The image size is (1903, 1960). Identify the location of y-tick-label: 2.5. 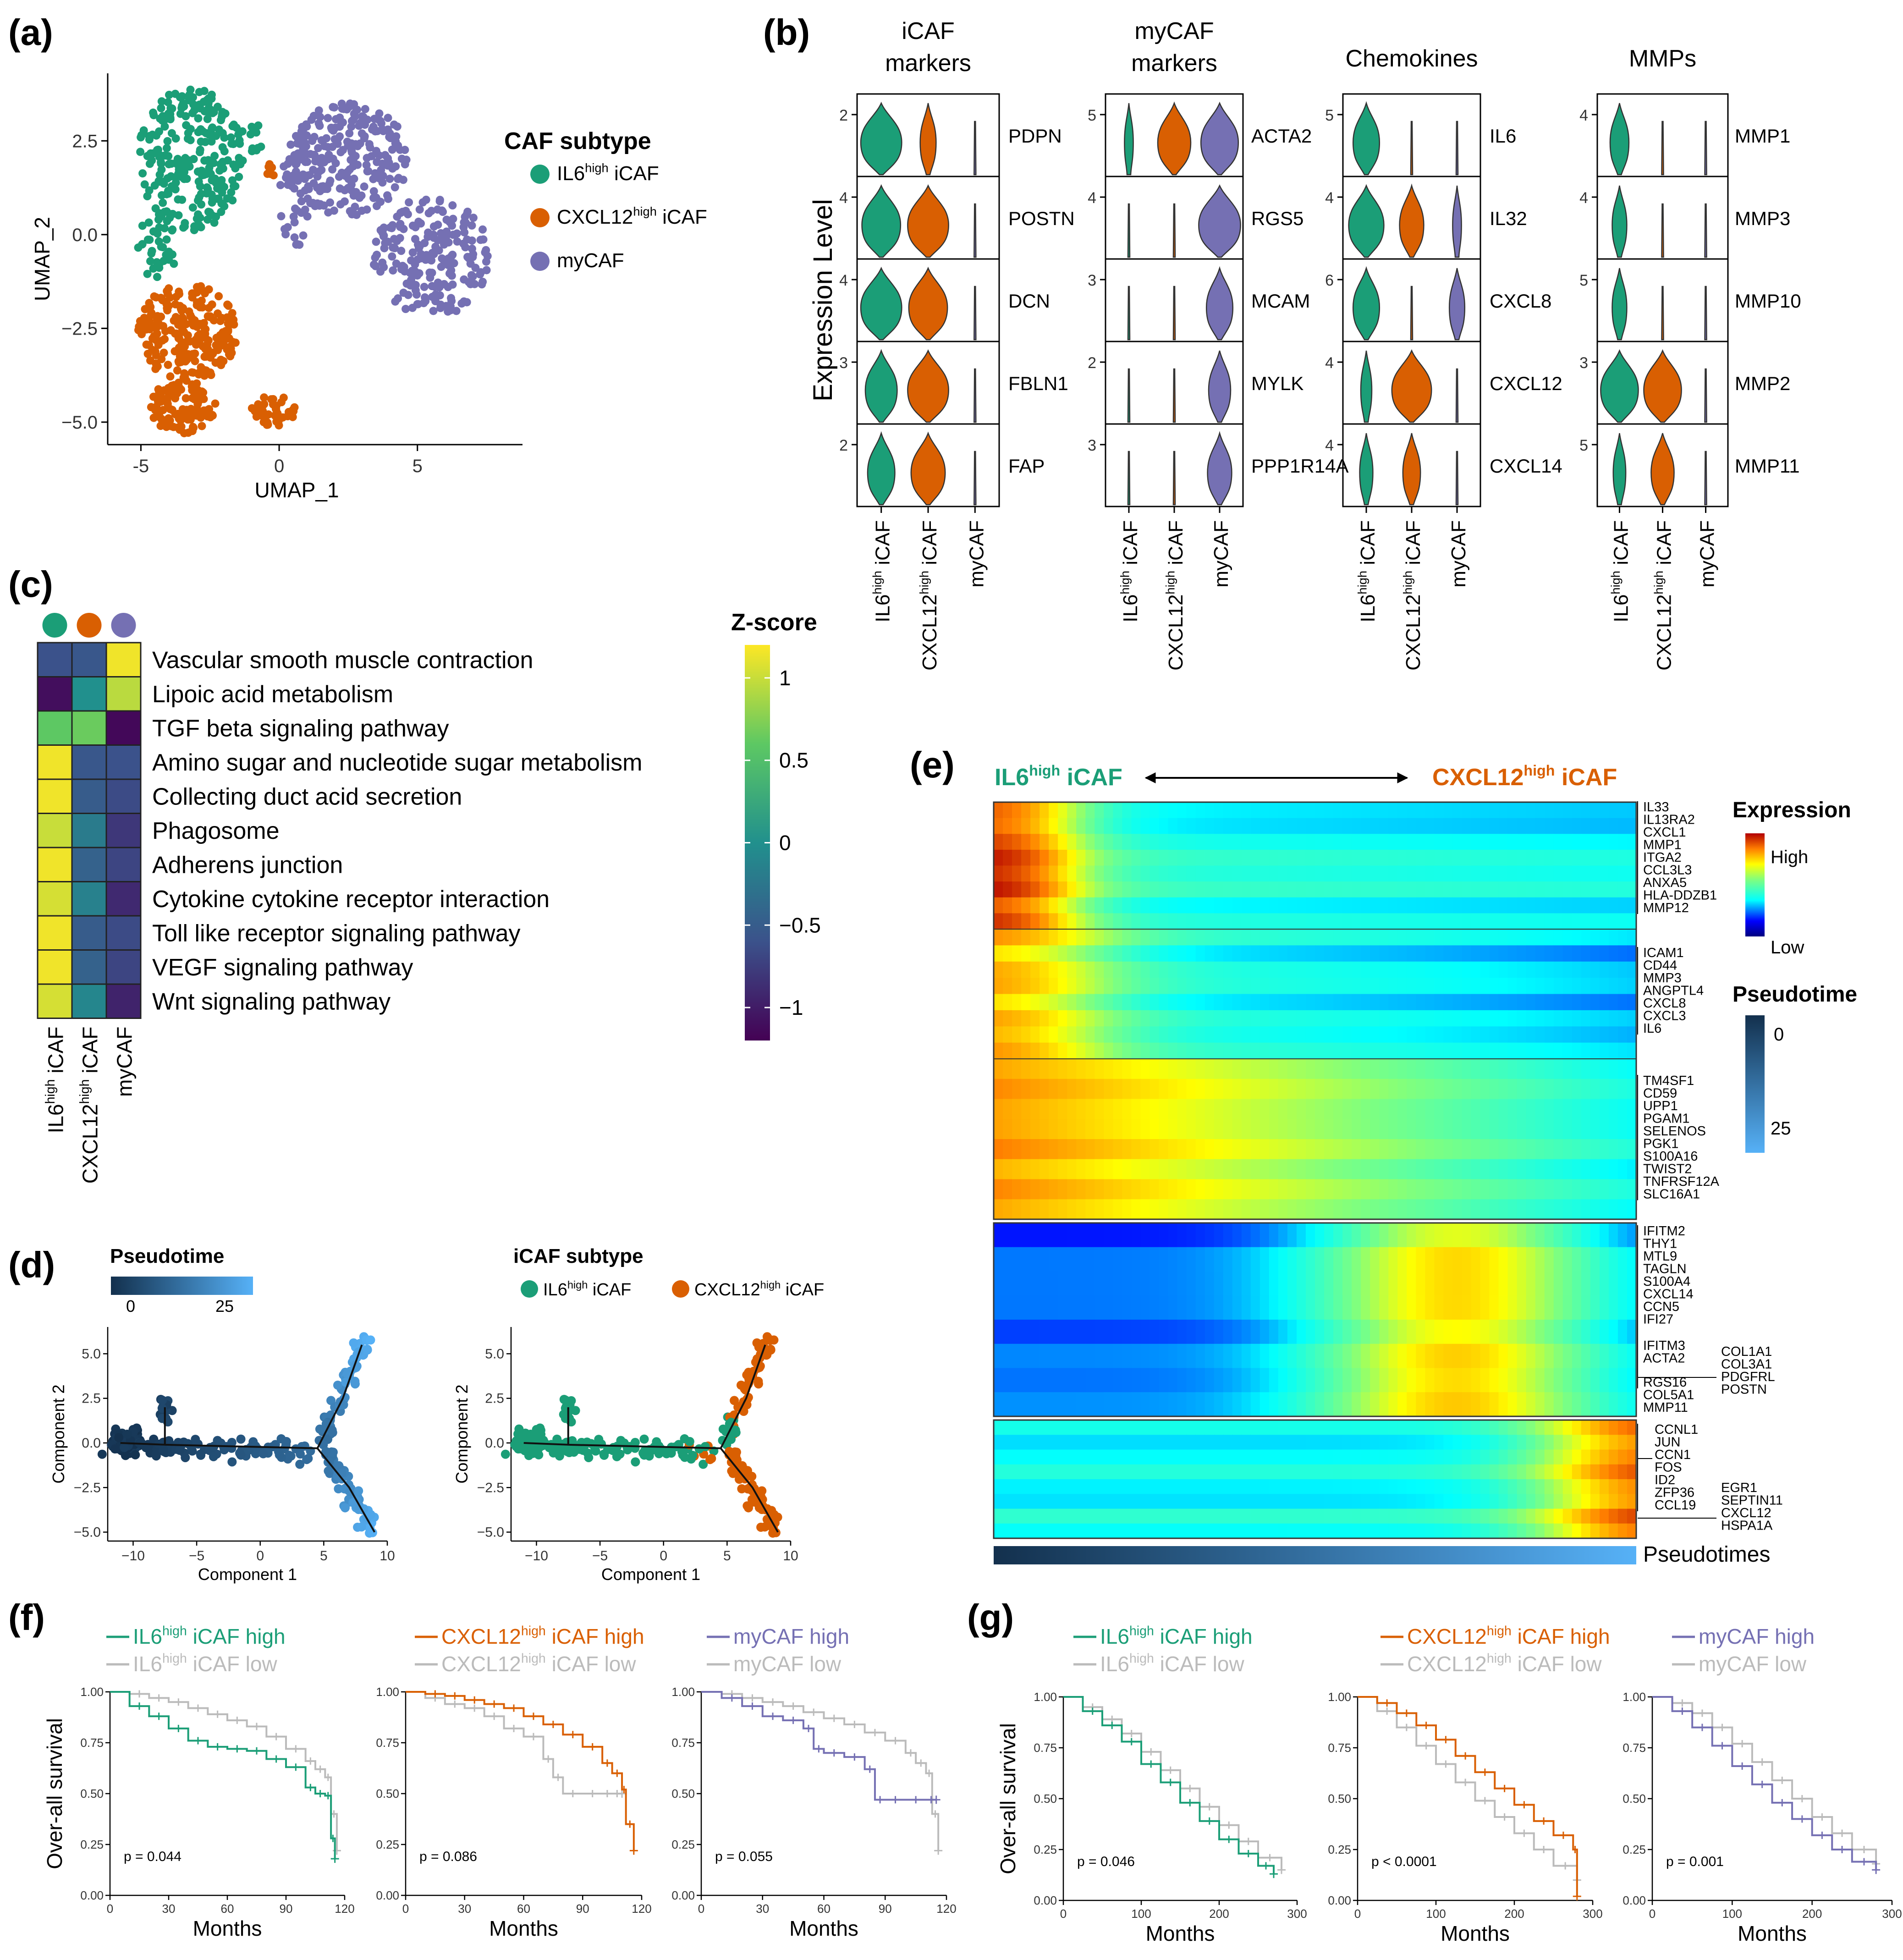
(494, 1399).